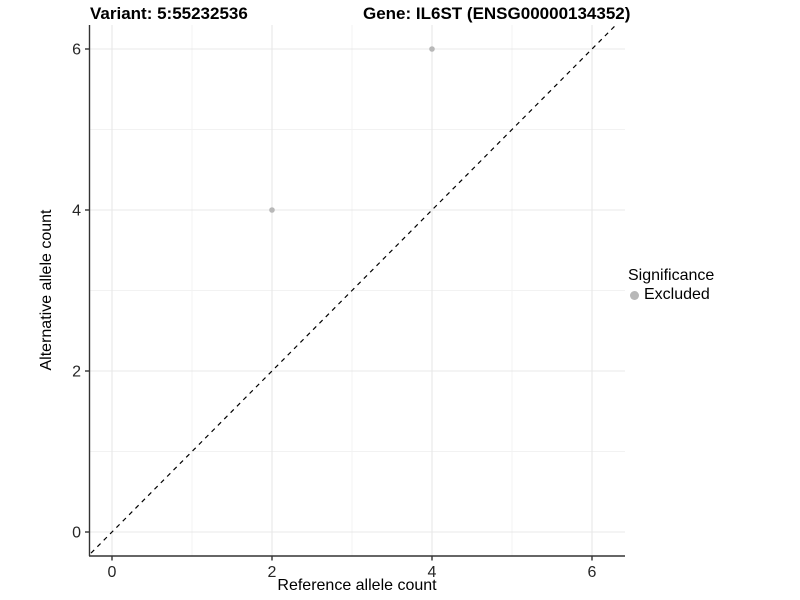 The image size is (800, 600). What do you see at coordinates (272, 572) in the screenshot?
I see `x-tick-label: 2` at bounding box center [272, 572].